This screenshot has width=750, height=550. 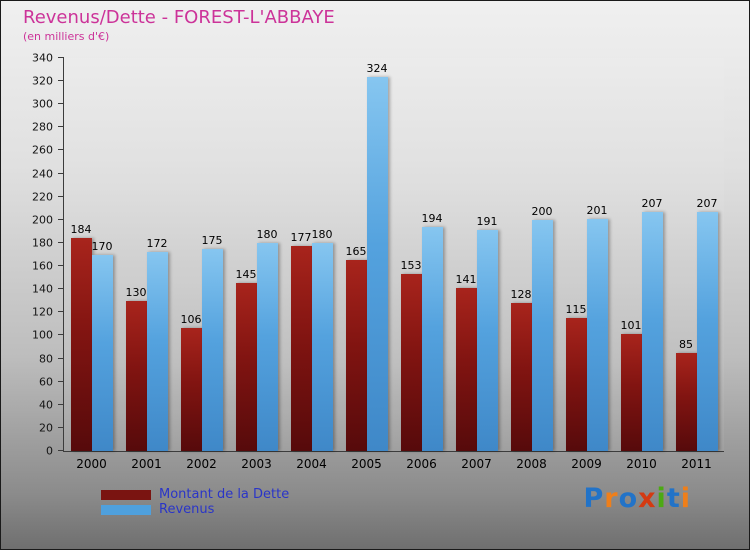 What do you see at coordinates (432, 218) in the screenshot?
I see `bar-value-label: 194` at bounding box center [432, 218].